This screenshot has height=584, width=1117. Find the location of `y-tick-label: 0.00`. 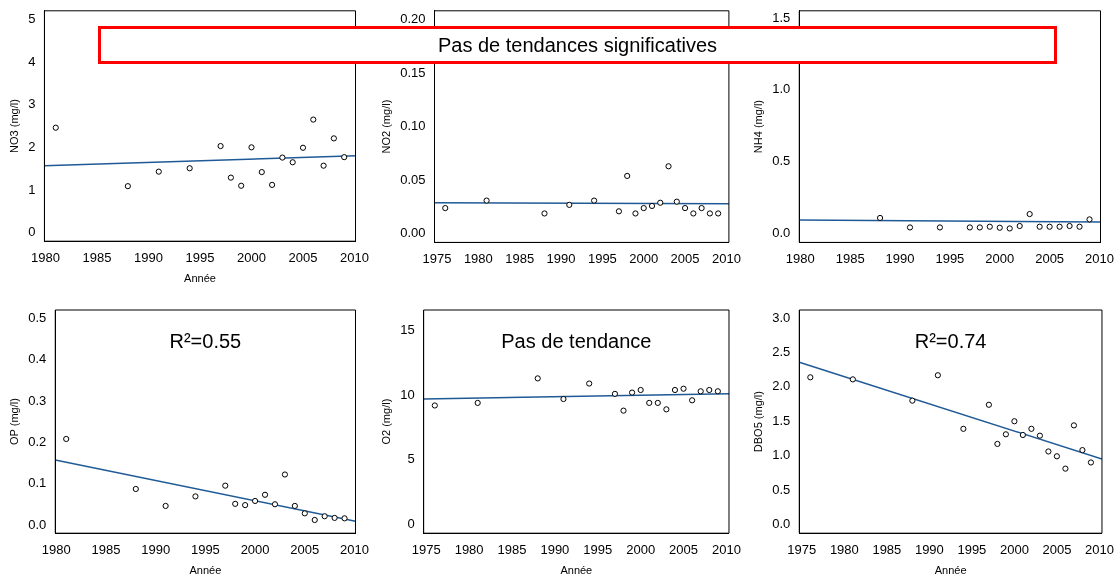

y-tick-label: 0.00 is located at coordinates (413, 233).